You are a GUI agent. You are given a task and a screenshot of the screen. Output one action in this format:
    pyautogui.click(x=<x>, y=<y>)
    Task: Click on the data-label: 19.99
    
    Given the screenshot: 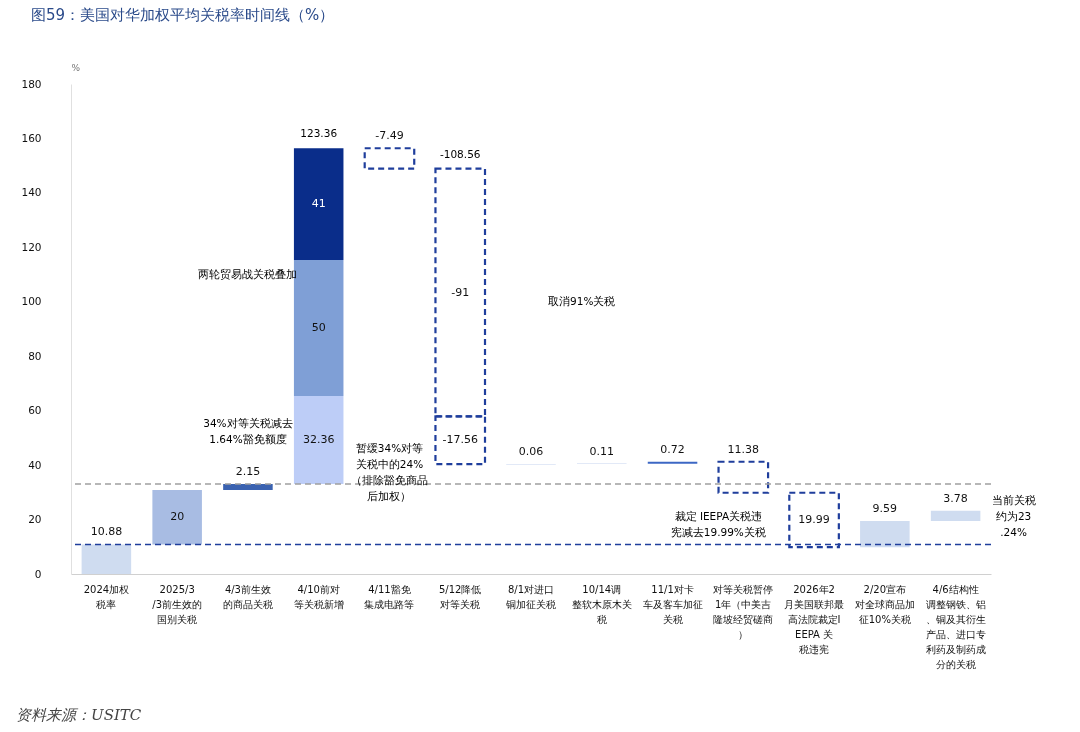 What is the action you would take?
    pyautogui.click(x=814, y=519)
    